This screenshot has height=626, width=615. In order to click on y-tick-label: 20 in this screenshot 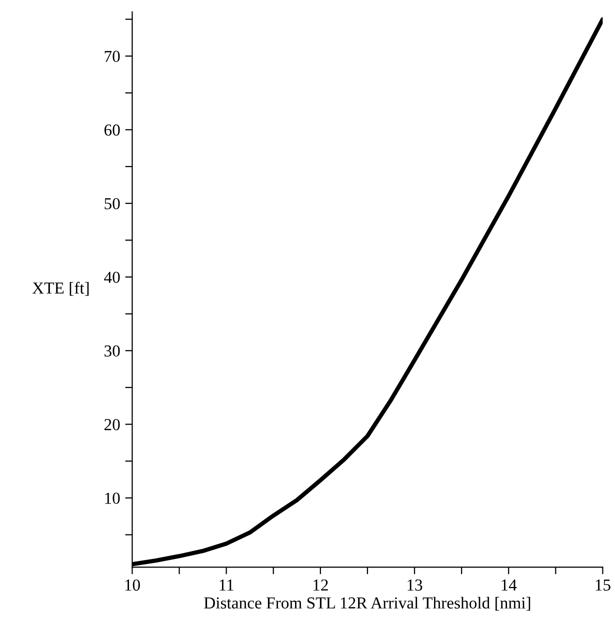, I will do `click(112, 424)`.